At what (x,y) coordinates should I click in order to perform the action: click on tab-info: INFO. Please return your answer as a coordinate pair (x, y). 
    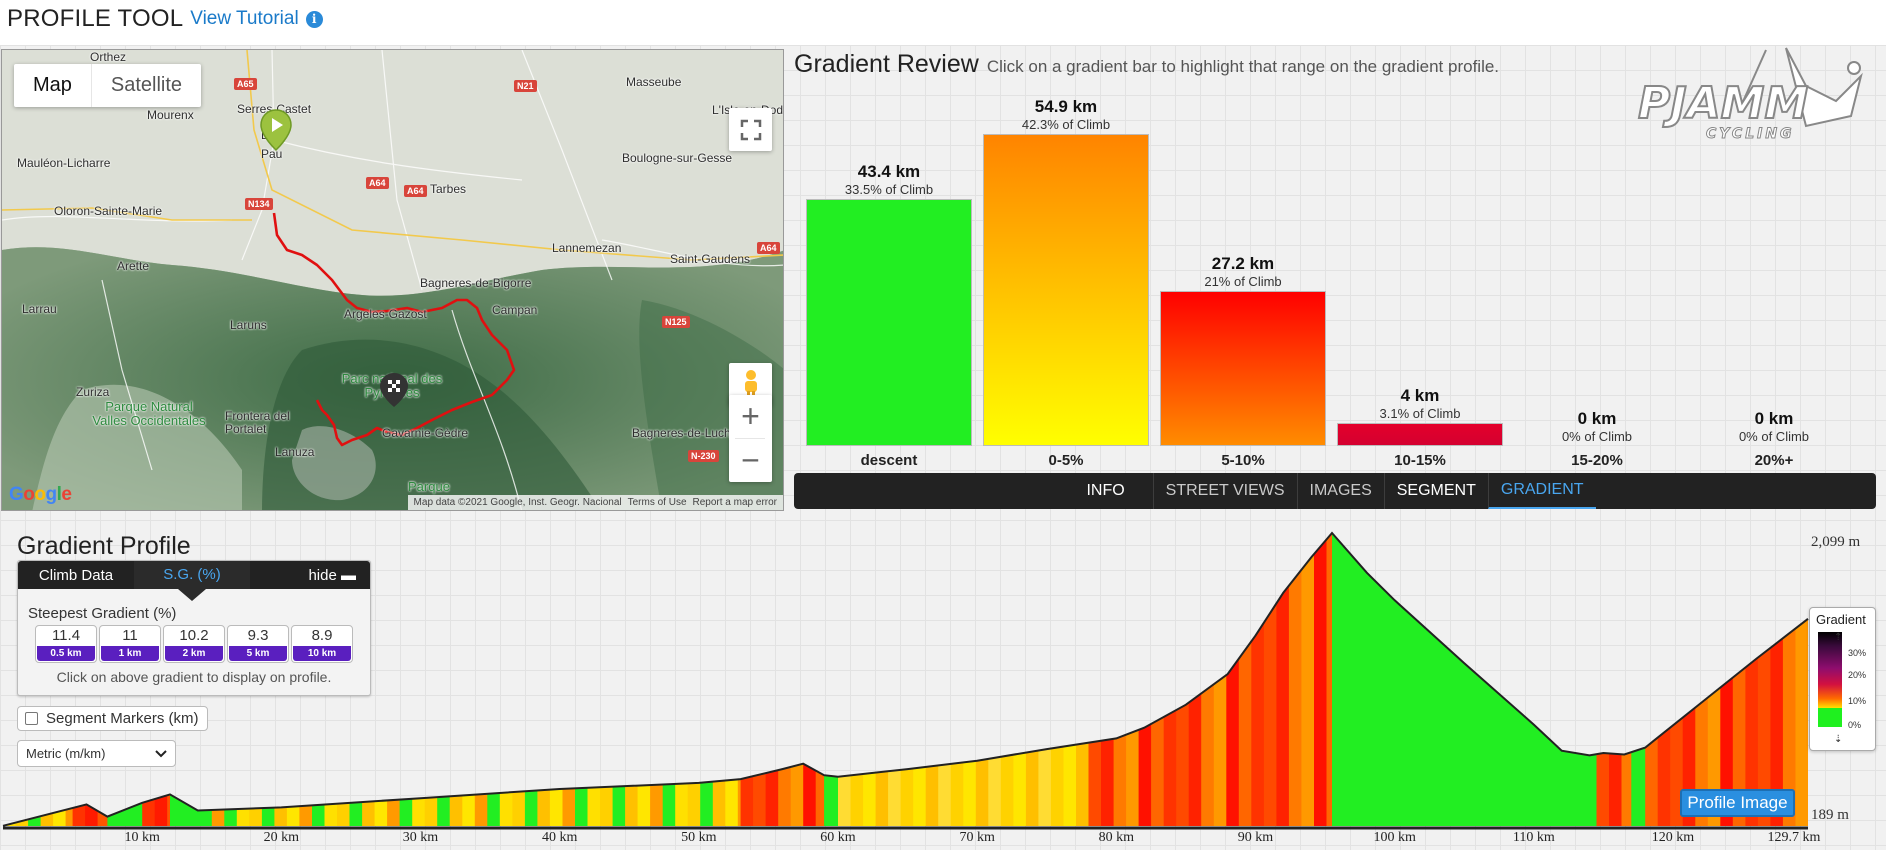
    Looking at the image, I should click on (1105, 490).